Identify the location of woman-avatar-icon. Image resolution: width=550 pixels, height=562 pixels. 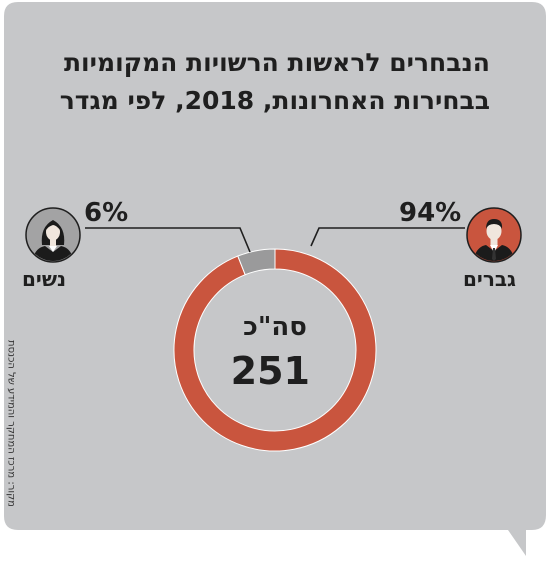
(53, 235).